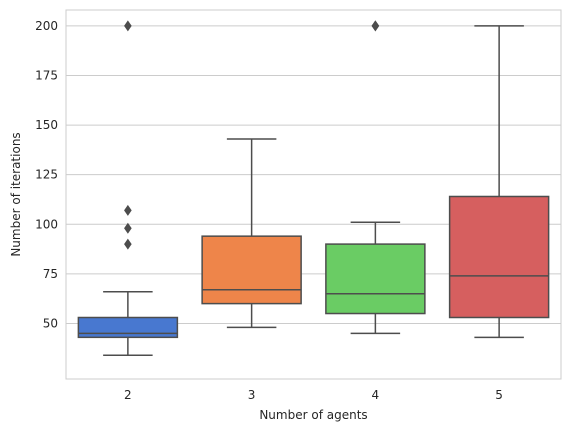  I want to click on y-tick-label: 100, so click(46, 224).